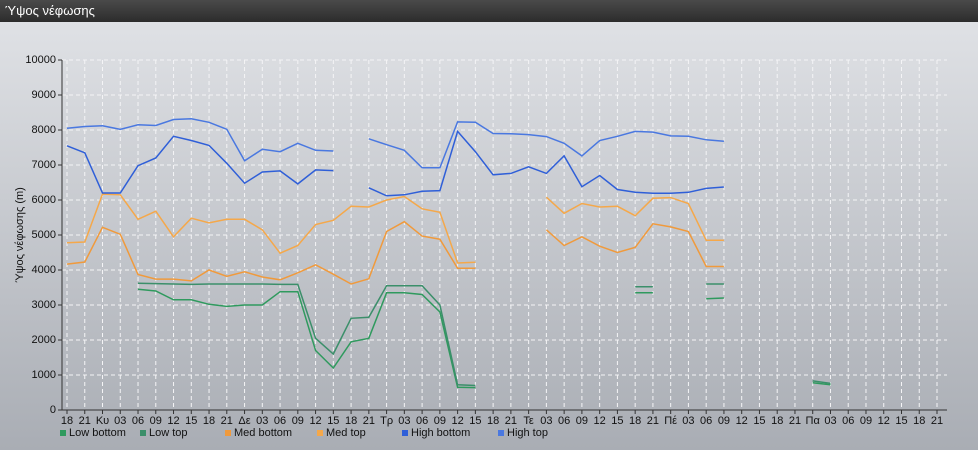 The height and width of the screenshot is (450, 978). I want to click on y-tick-label: 10000, so click(40, 60).